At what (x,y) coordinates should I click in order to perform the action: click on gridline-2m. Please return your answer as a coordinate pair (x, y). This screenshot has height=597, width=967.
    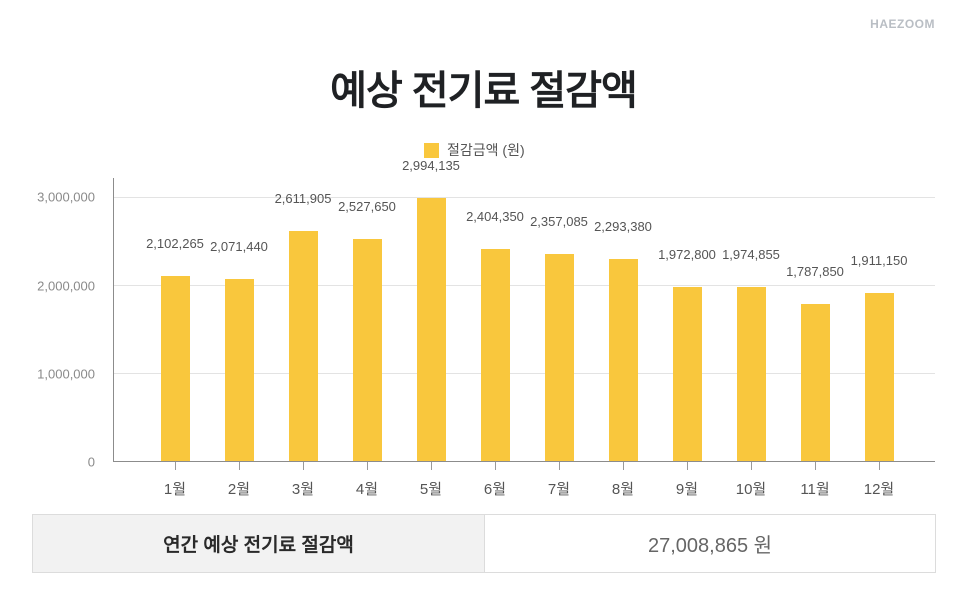
    Looking at the image, I should click on (524, 285).